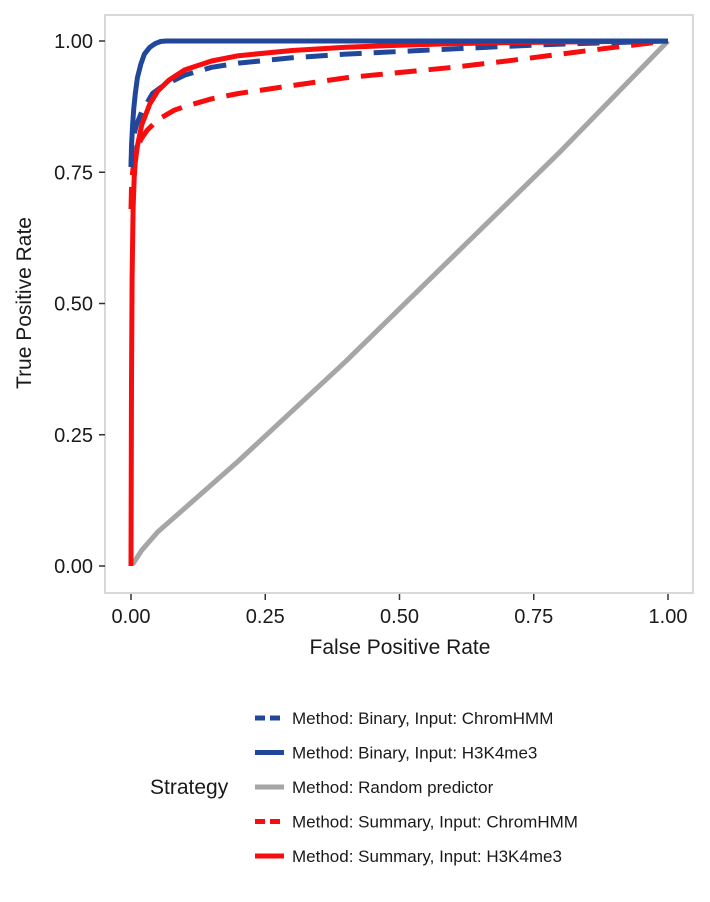 This screenshot has width=710, height=902. What do you see at coordinates (399, 617) in the screenshot?
I see `x-tick-label: 0.50` at bounding box center [399, 617].